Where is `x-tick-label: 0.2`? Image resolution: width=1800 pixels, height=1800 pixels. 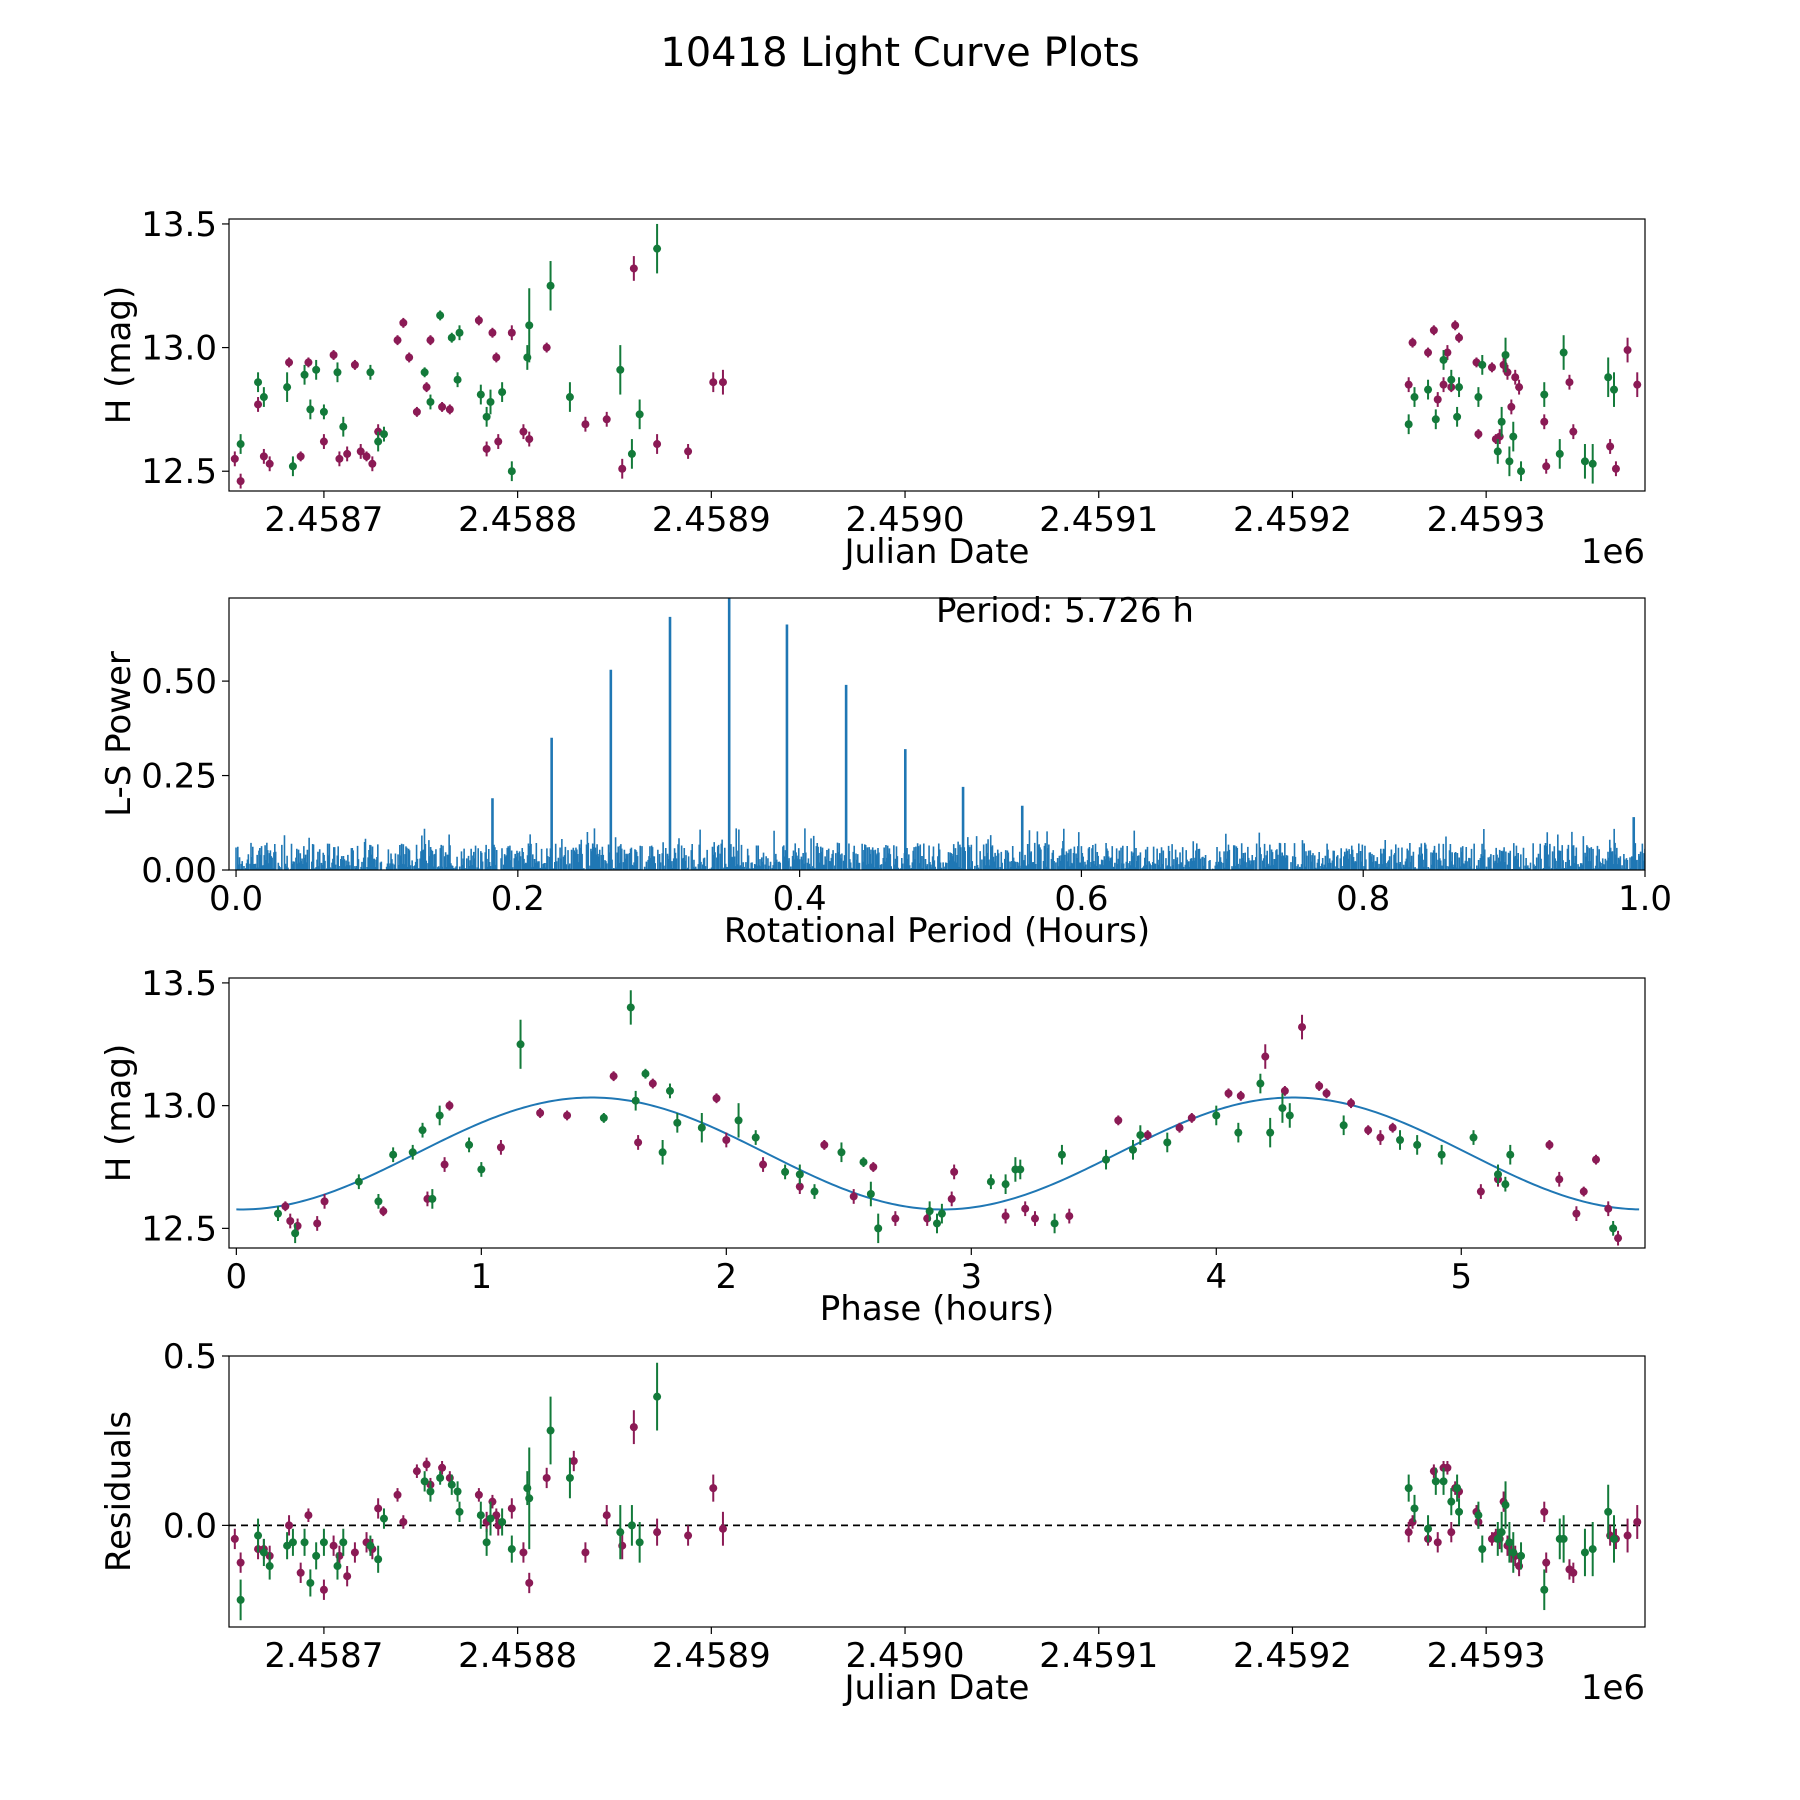 x-tick-label: 0.2 is located at coordinates (518, 899).